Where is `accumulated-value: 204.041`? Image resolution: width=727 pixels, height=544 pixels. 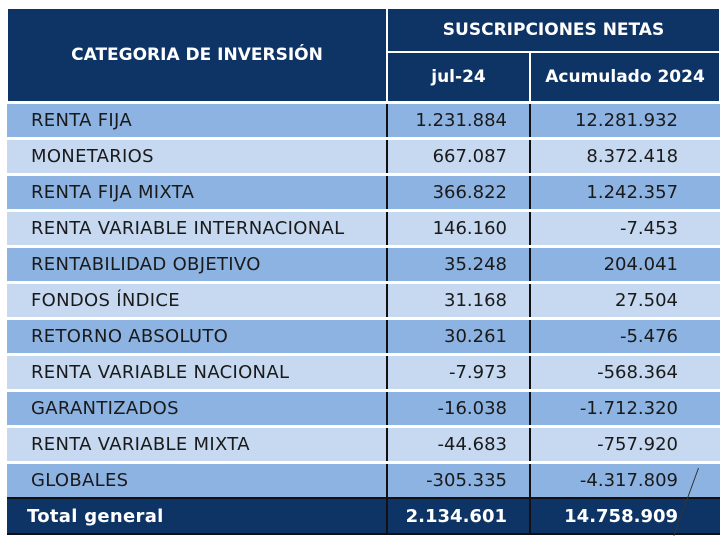 accumulated-value: 204.041 is located at coordinates (624, 264).